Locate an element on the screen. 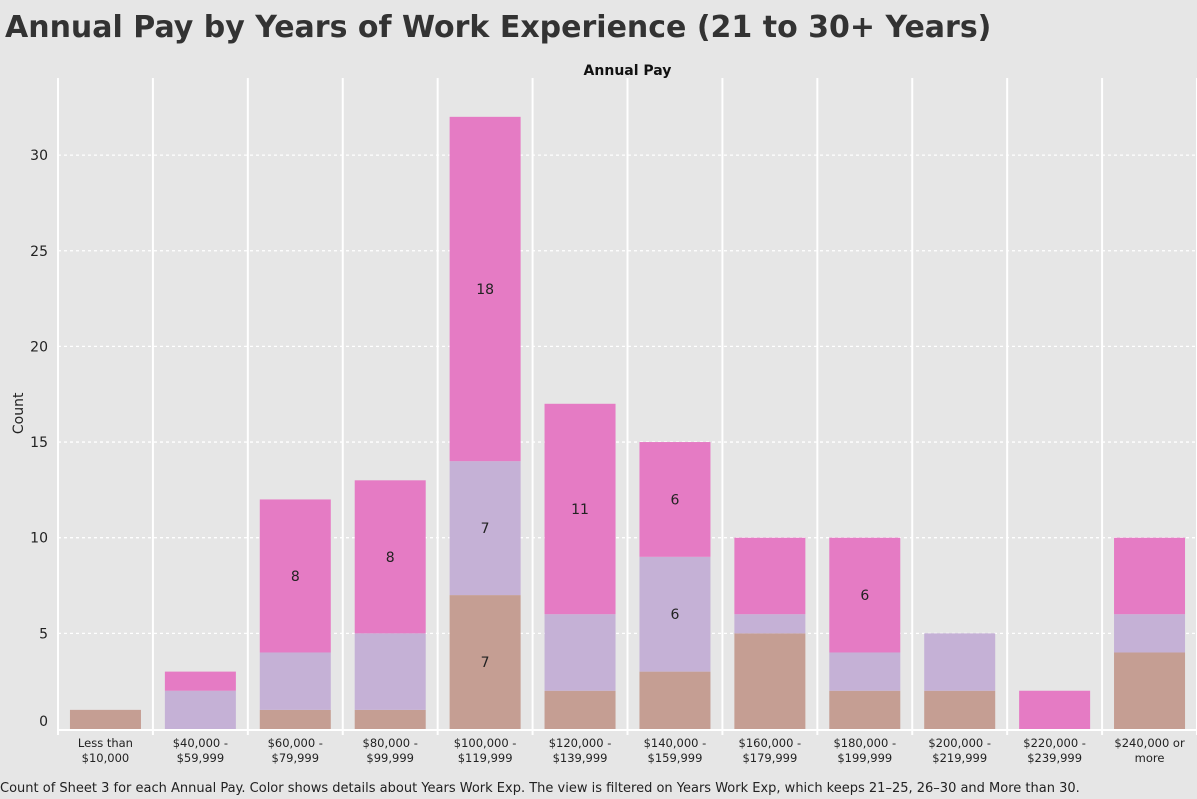  x-tick-label: $100,000 - is located at coordinates (485, 743).